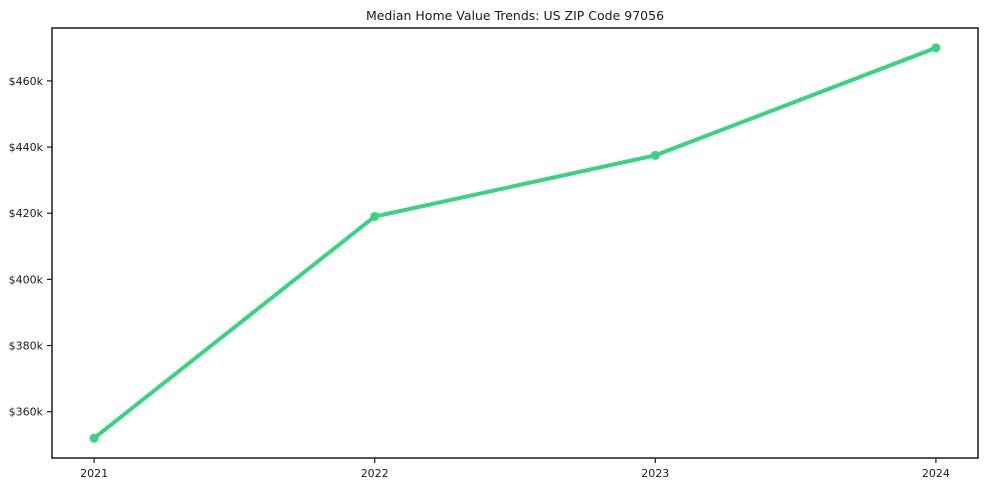  What do you see at coordinates (26, 412) in the screenshot?
I see `y-tick-label: $360k` at bounding box center [26, 412].